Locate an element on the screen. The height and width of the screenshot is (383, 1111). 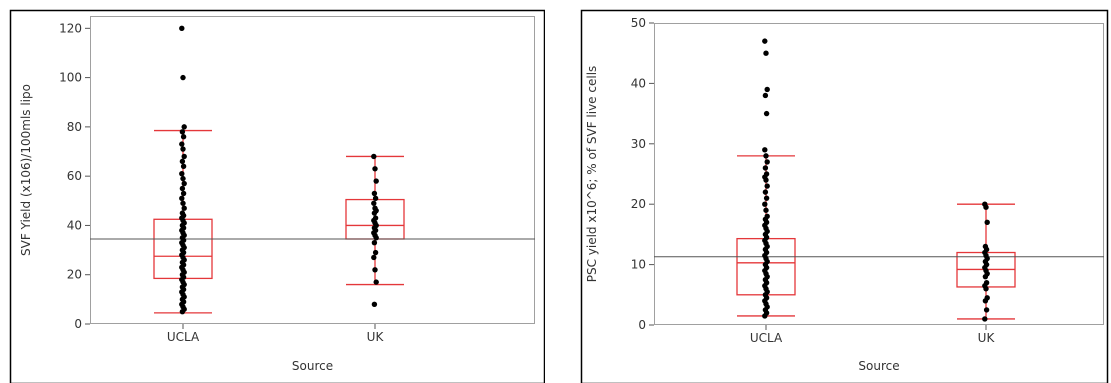
y-tick-label: 80 is located at coordinates (74, 127).